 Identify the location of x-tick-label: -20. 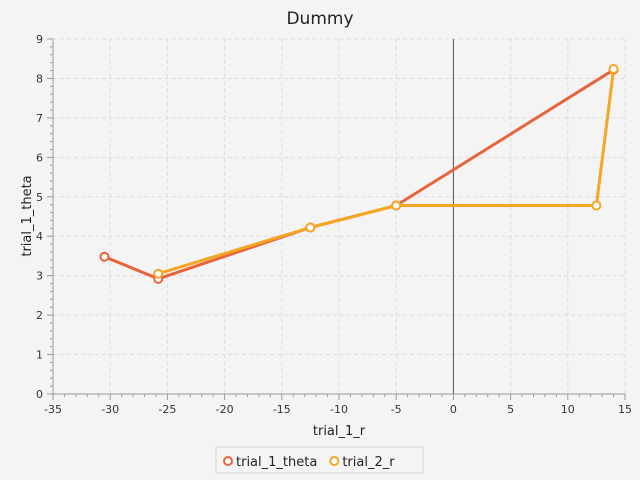
(225, 409).